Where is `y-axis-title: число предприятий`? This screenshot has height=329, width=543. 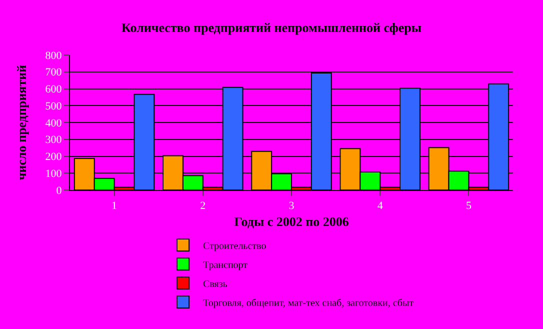
y-axis-title: число предприятий is located at coordinates (22, 122).